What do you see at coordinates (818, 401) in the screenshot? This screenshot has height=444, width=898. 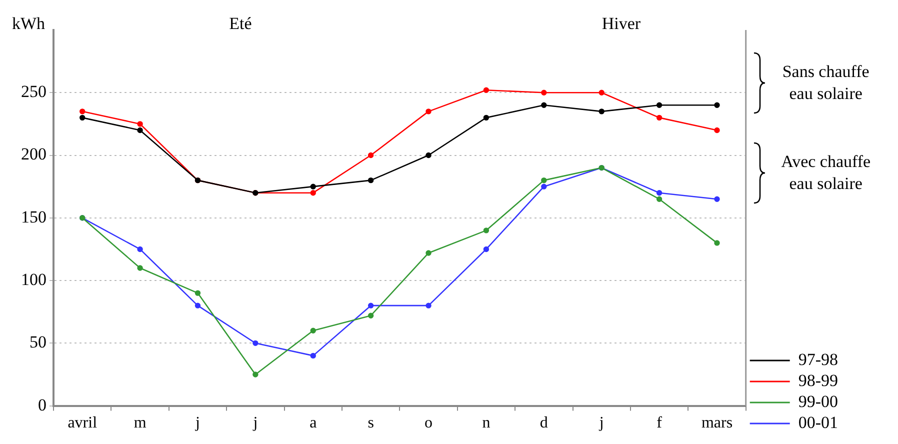 I see `legend-label: 99-00` at bounding box center [818, 401].